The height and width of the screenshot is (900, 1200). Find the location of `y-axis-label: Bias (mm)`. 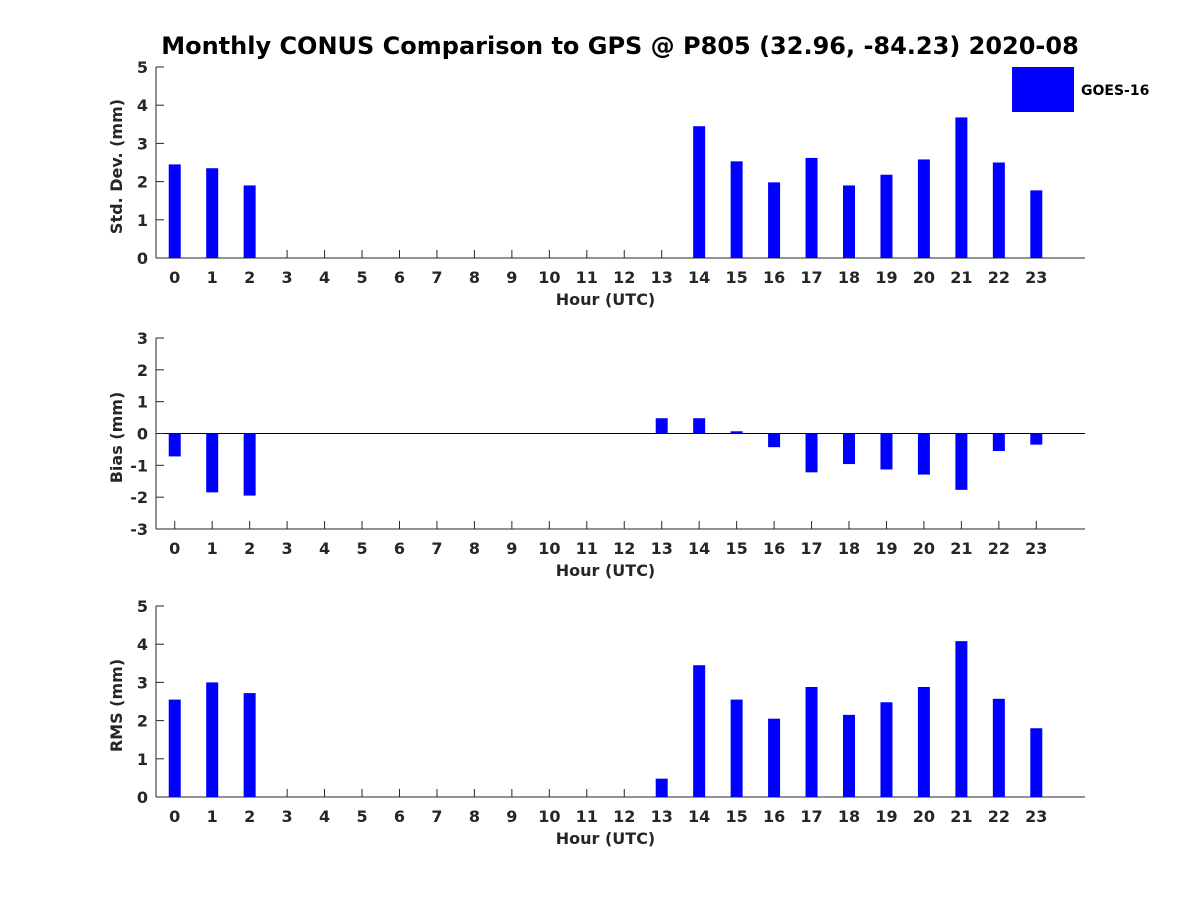

y-axis-label: Bias (mm) is located at coordinates (116, 438).